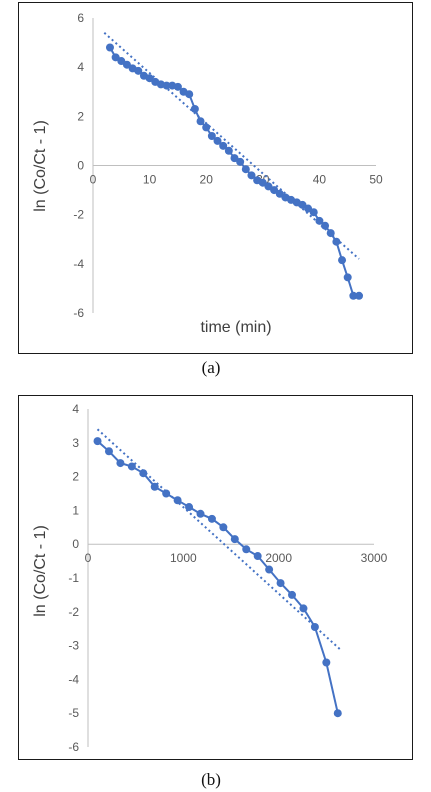  I want to click on chart-b-y-tick-label: -5, so click(73, 713).